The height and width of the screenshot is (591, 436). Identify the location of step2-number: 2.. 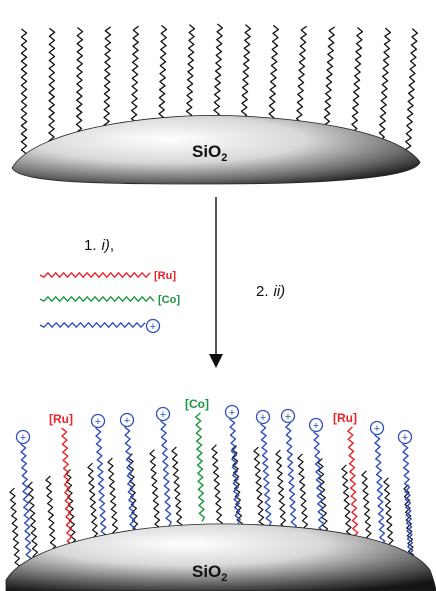
(262, 291).